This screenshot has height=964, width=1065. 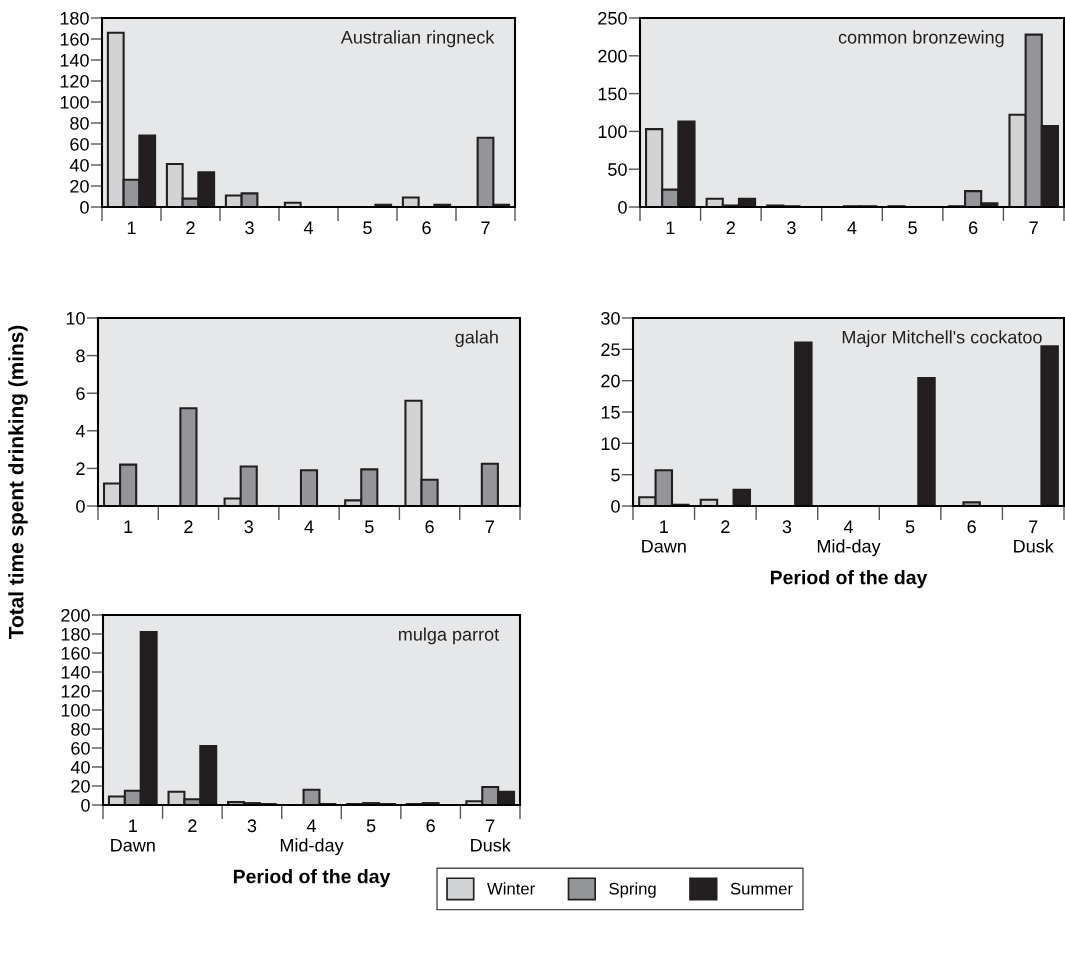 I want to click on y-tick-label: 150, so click(x=612, y=94).